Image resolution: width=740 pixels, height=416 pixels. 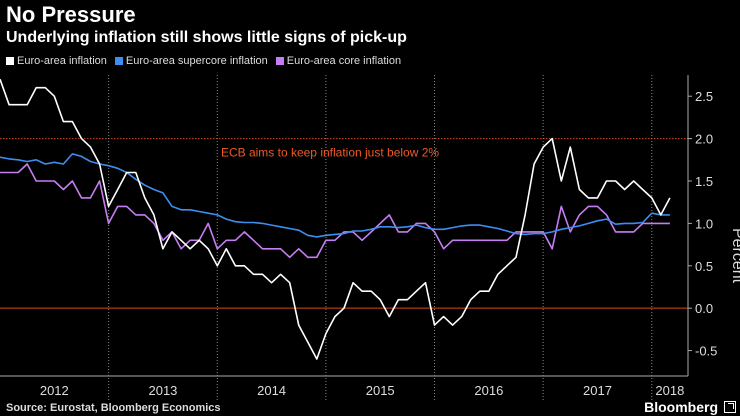 I want to click on source-note: Source: Eurostat, Bloomberg Economics, so click(x=113, y=408).